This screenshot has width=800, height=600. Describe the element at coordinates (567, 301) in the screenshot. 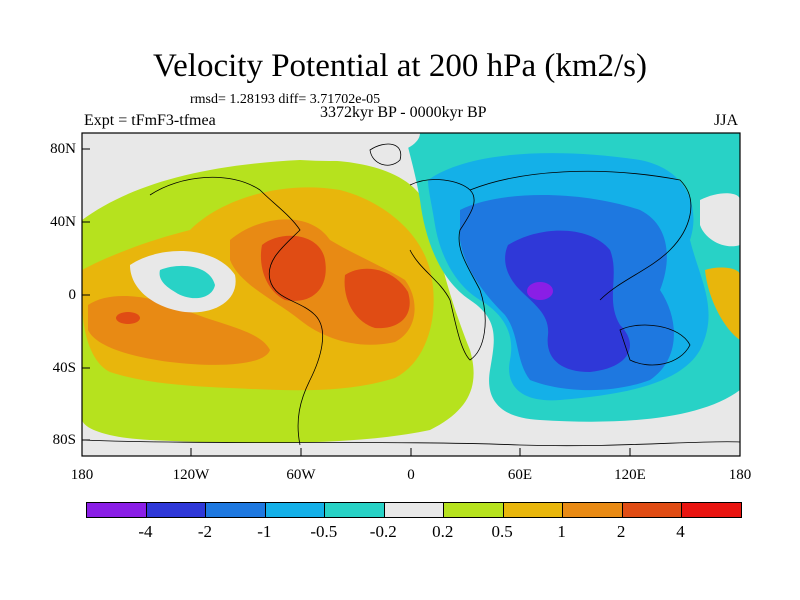

I see `contour-negative-strong` at that location.